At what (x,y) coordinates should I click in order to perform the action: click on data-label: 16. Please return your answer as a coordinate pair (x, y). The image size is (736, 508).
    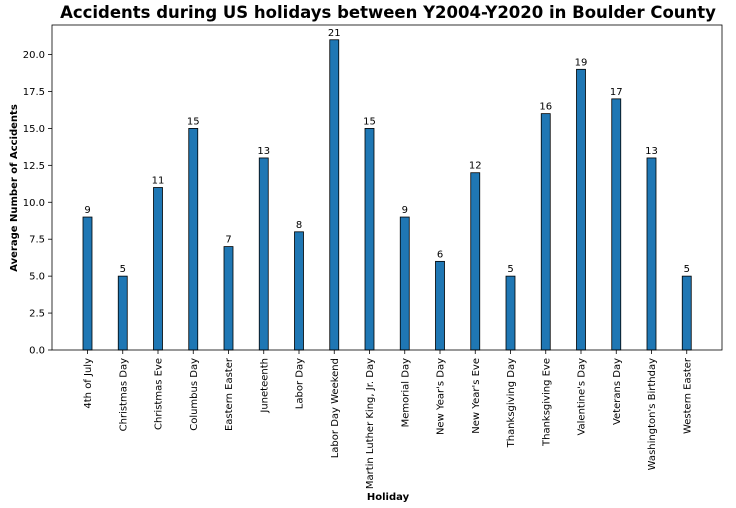
    Looking at the image, I should click on (545, 107).